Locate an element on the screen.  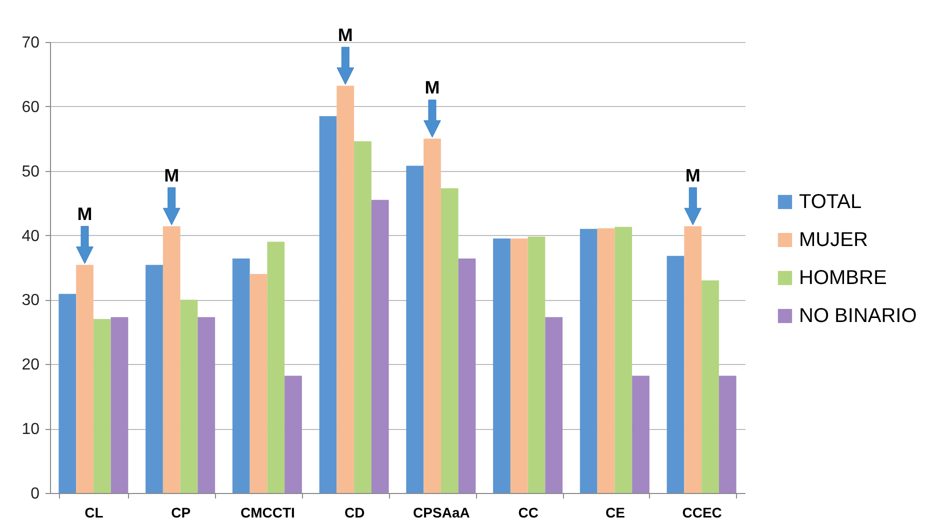
y-tick-label: 20 is located at coordinates (31, 365).